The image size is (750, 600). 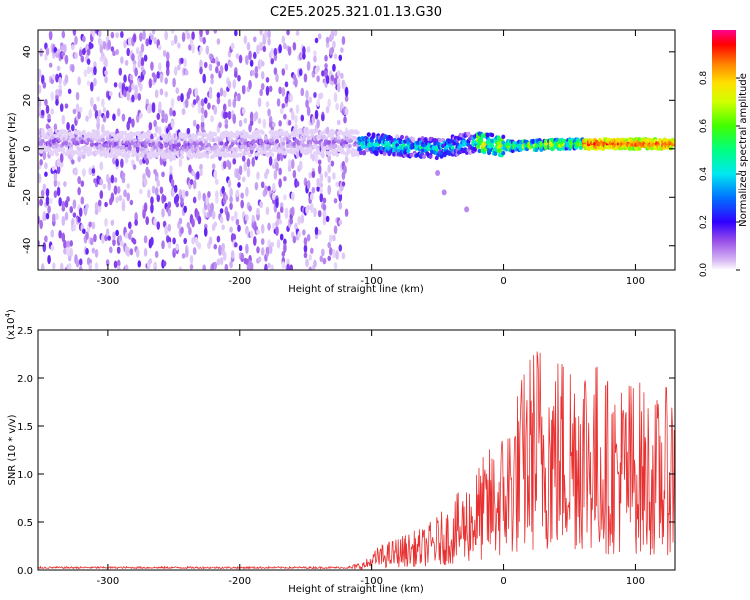 I want to click on spectrogram-stray-cell, so click(x=444, y=192).